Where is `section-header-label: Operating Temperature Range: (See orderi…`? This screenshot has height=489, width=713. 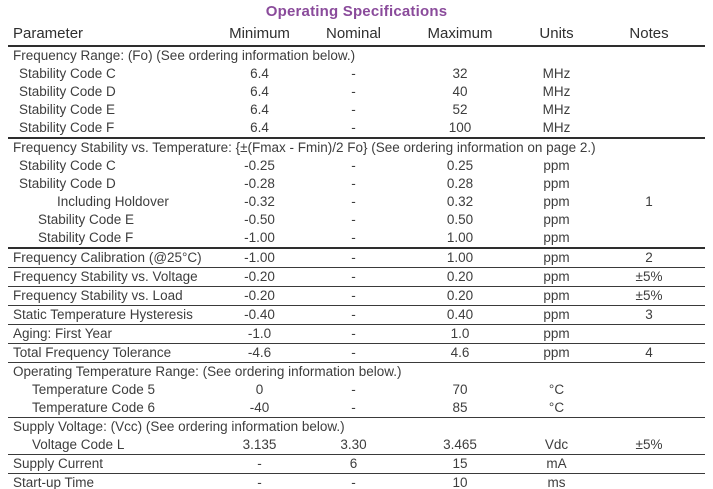
section-header-label: Operating Temperature Range: (See orderi… is located at coordinates (207, 371).